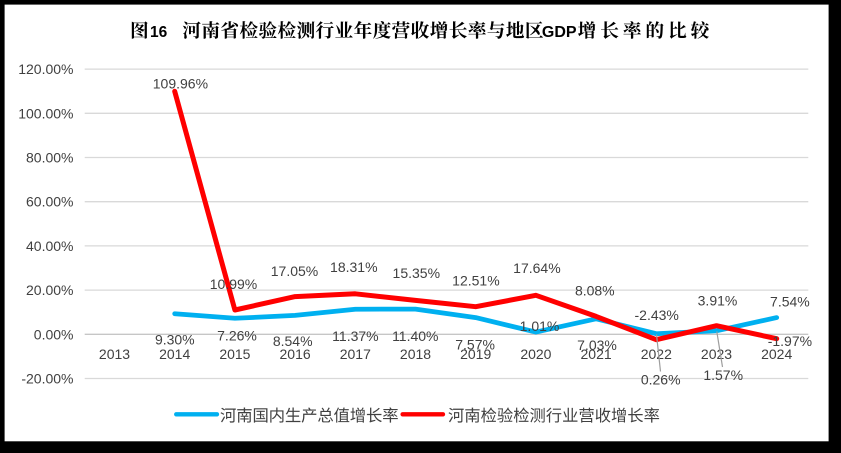  I want to click on svg-text: 9.30%, so click(175, 340).